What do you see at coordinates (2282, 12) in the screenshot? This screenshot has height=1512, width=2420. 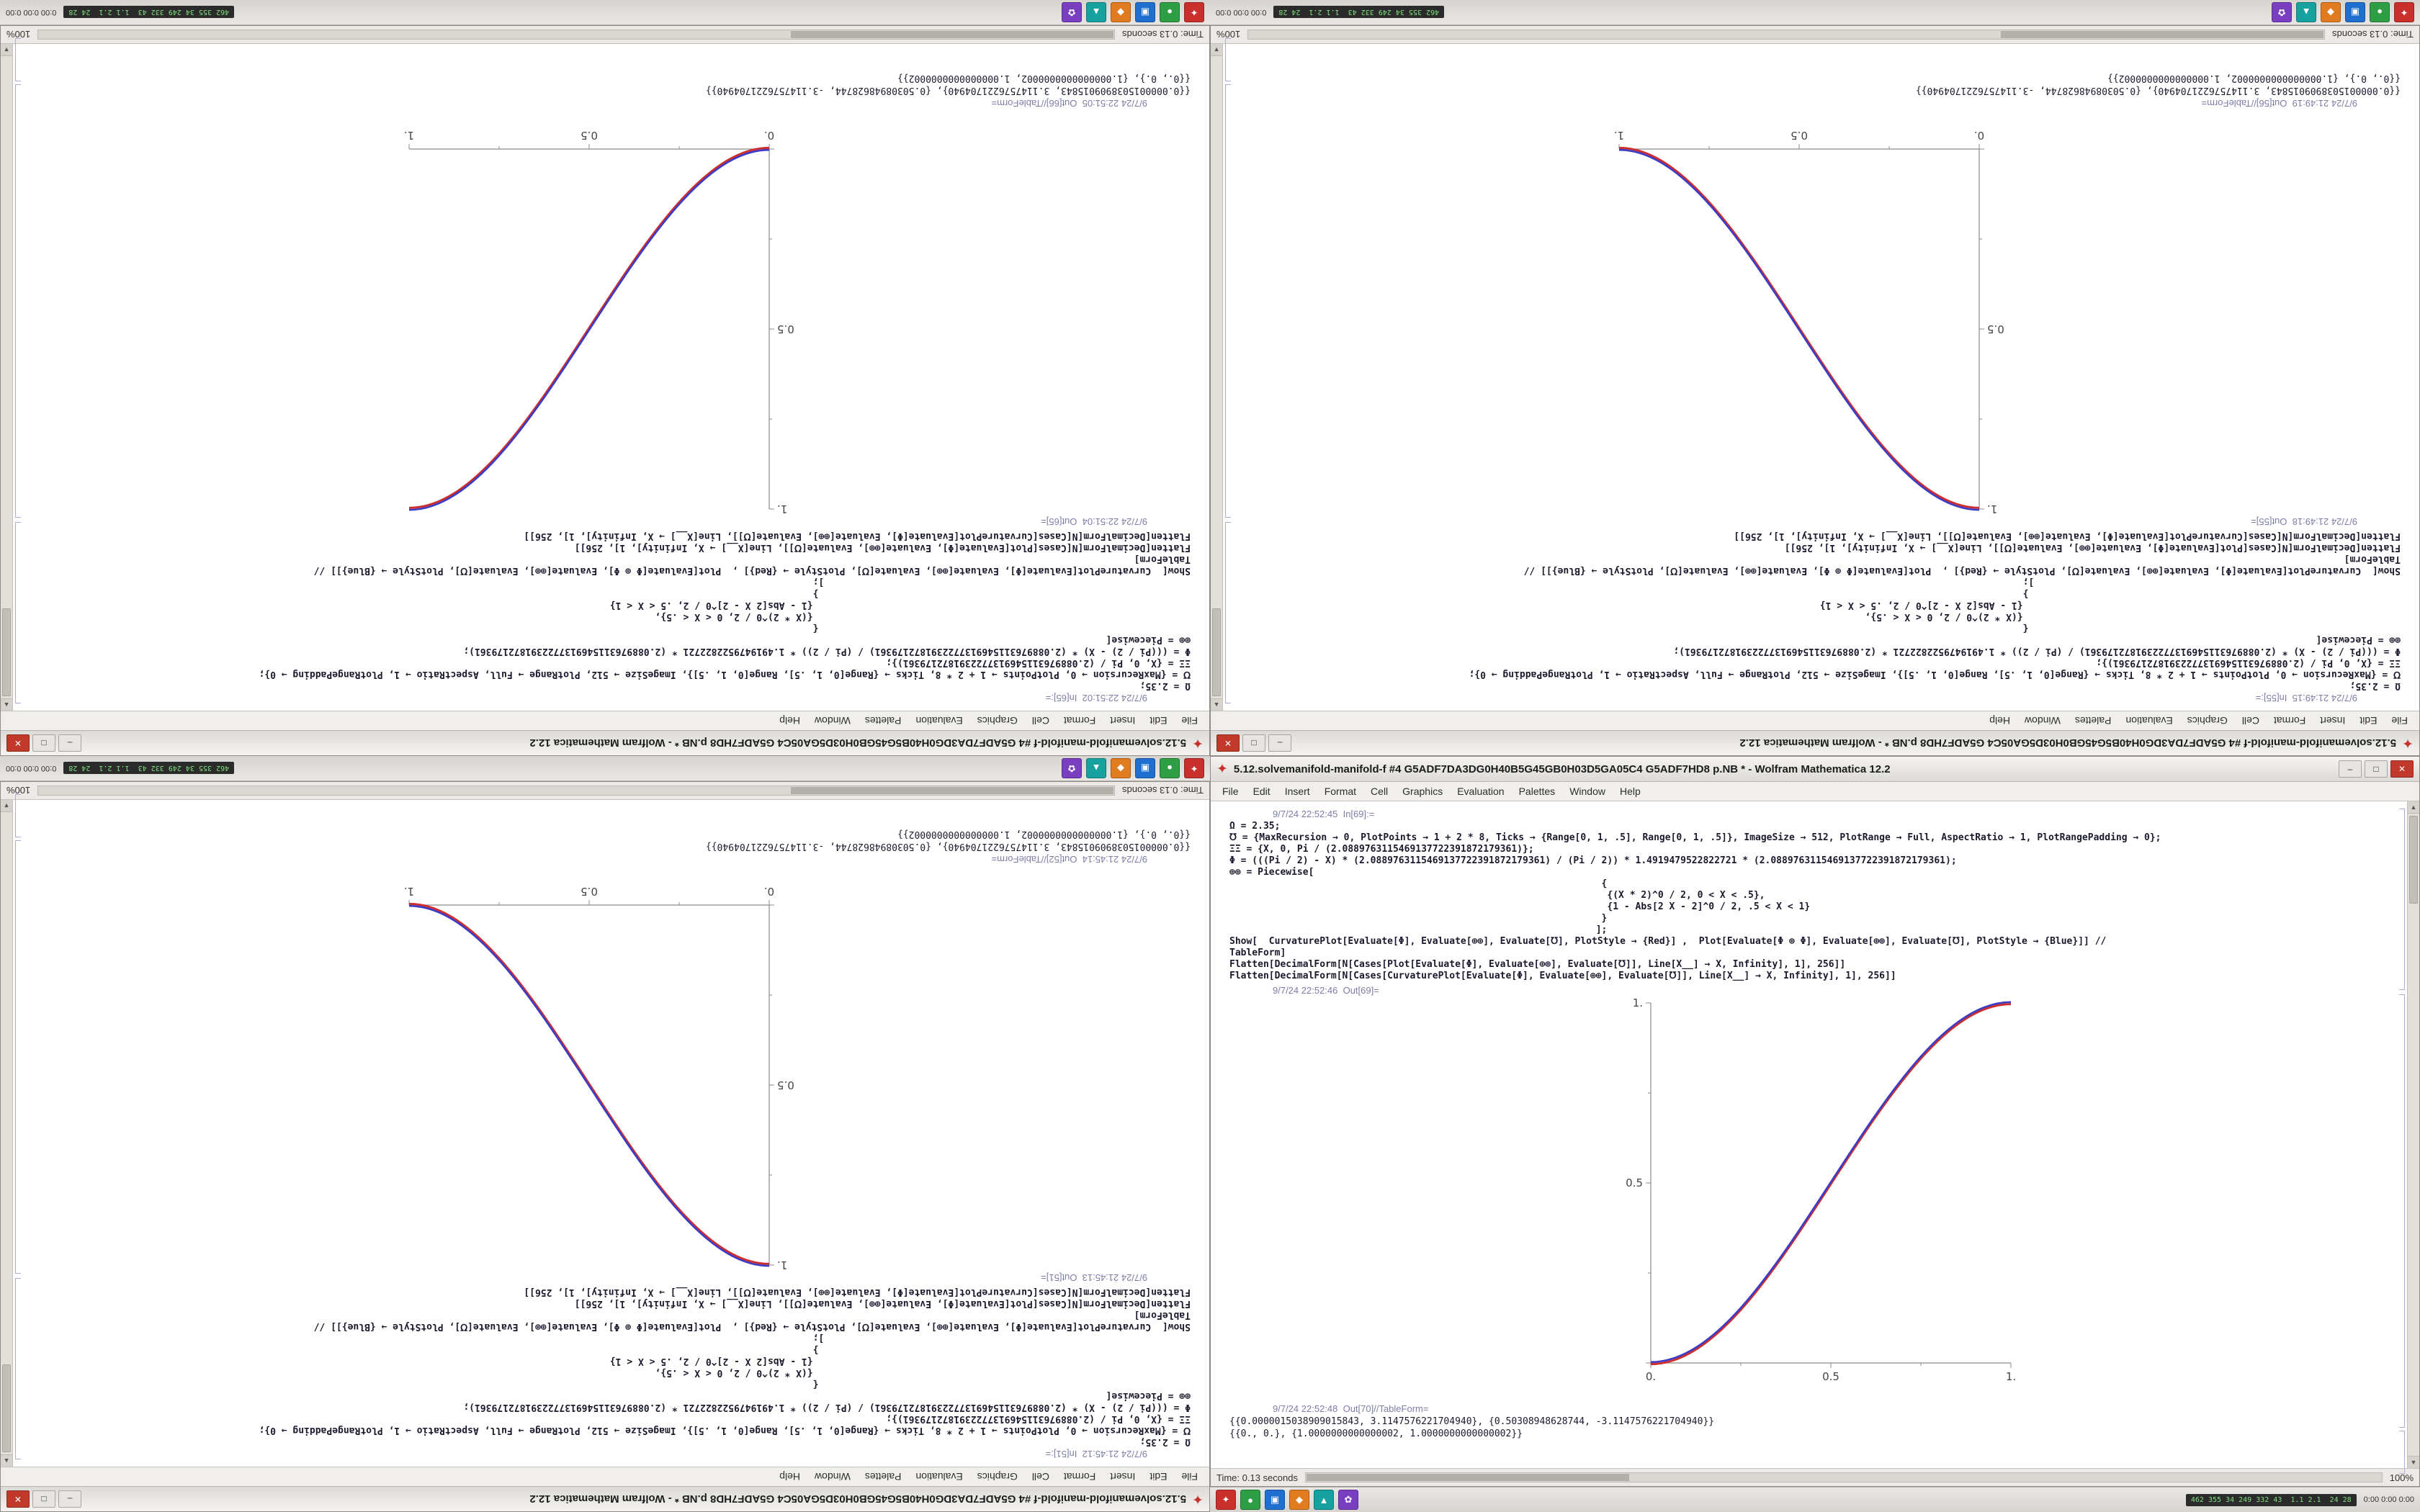 I see `purple-app-taskbar-icon: ✿` at bounding box center [2282, 12].